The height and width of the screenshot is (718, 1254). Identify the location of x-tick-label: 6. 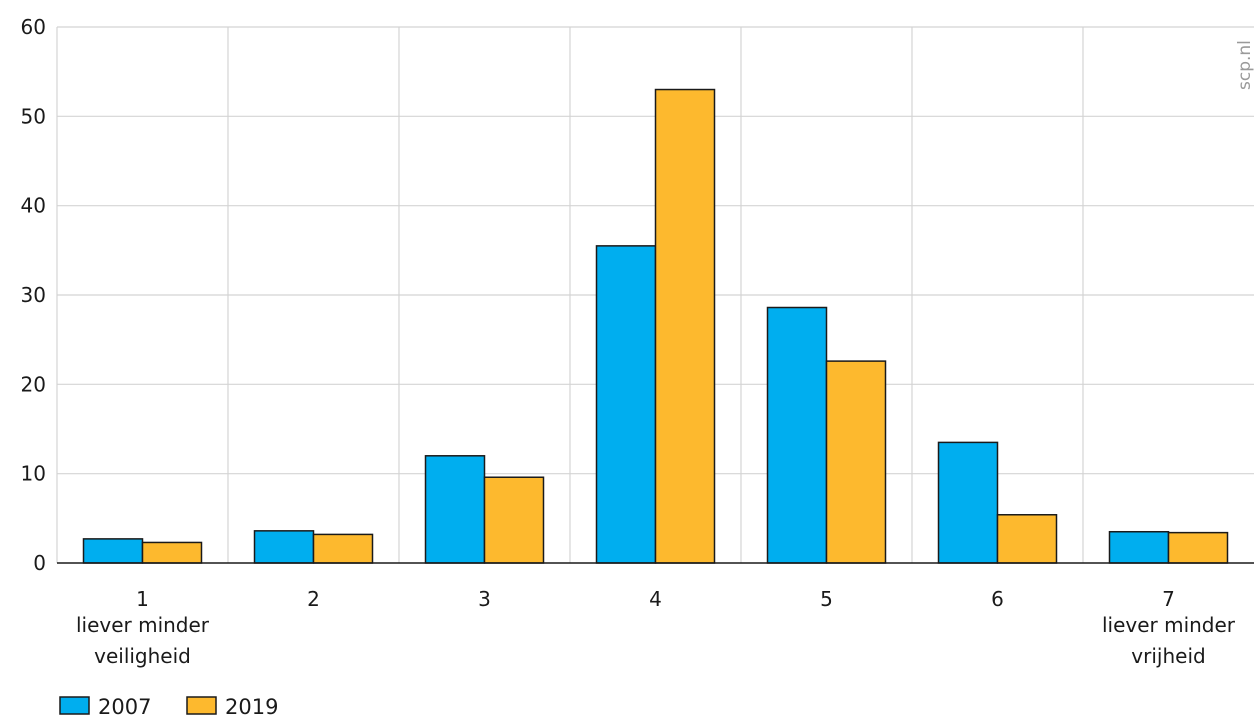
(997, 599).